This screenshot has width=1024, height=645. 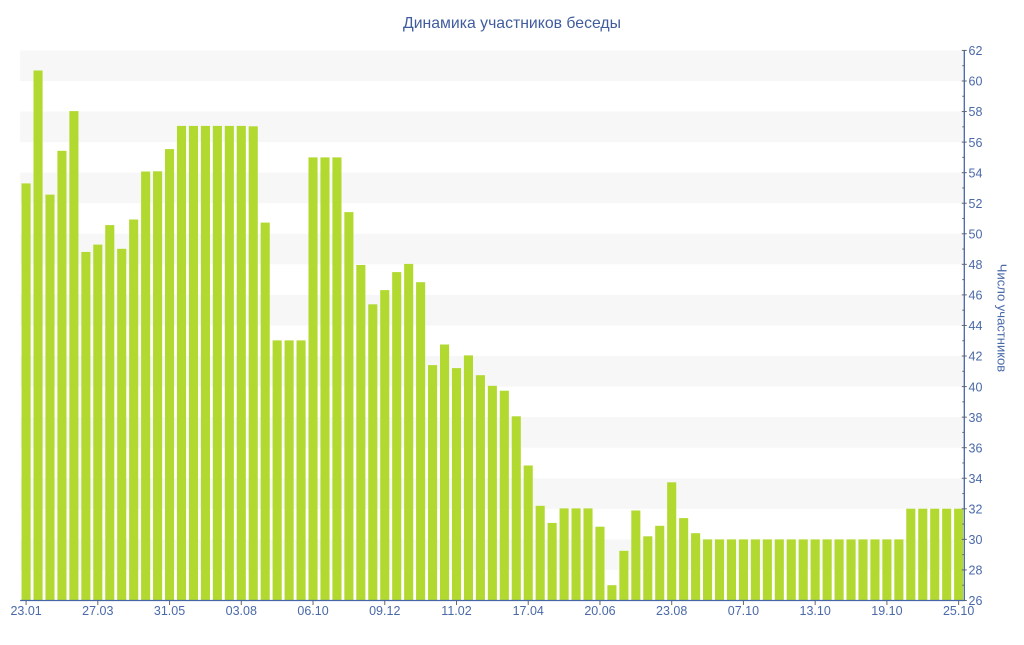 What do you see at coordinates (976, 234) in the screenshot?
I see `svg-text: 50` at bounding box center [976, 234].